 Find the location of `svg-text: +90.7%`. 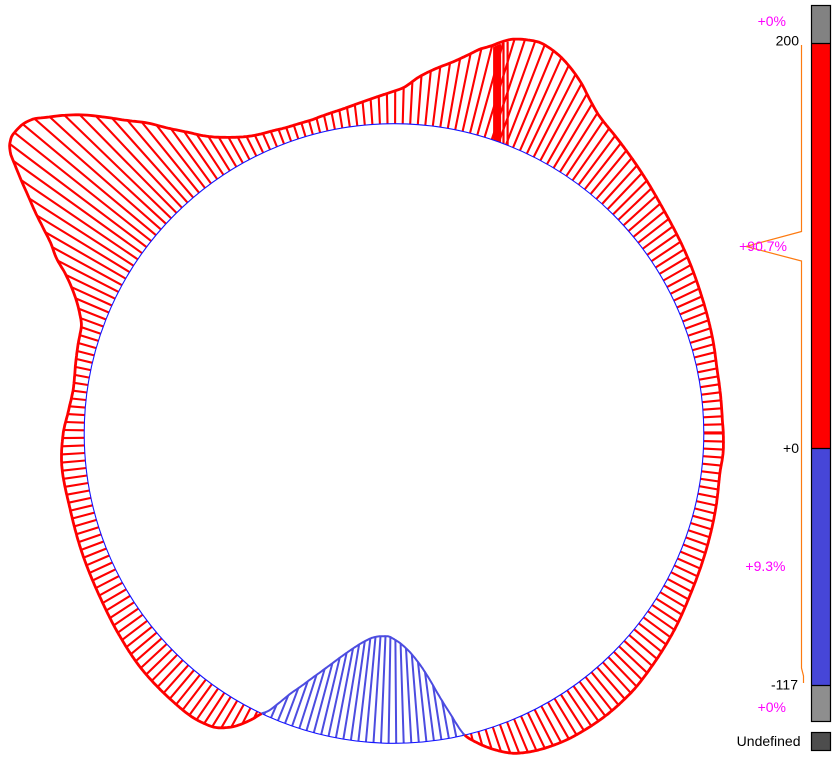

svg-text: +90.7% is located at coordinates (763, 246).